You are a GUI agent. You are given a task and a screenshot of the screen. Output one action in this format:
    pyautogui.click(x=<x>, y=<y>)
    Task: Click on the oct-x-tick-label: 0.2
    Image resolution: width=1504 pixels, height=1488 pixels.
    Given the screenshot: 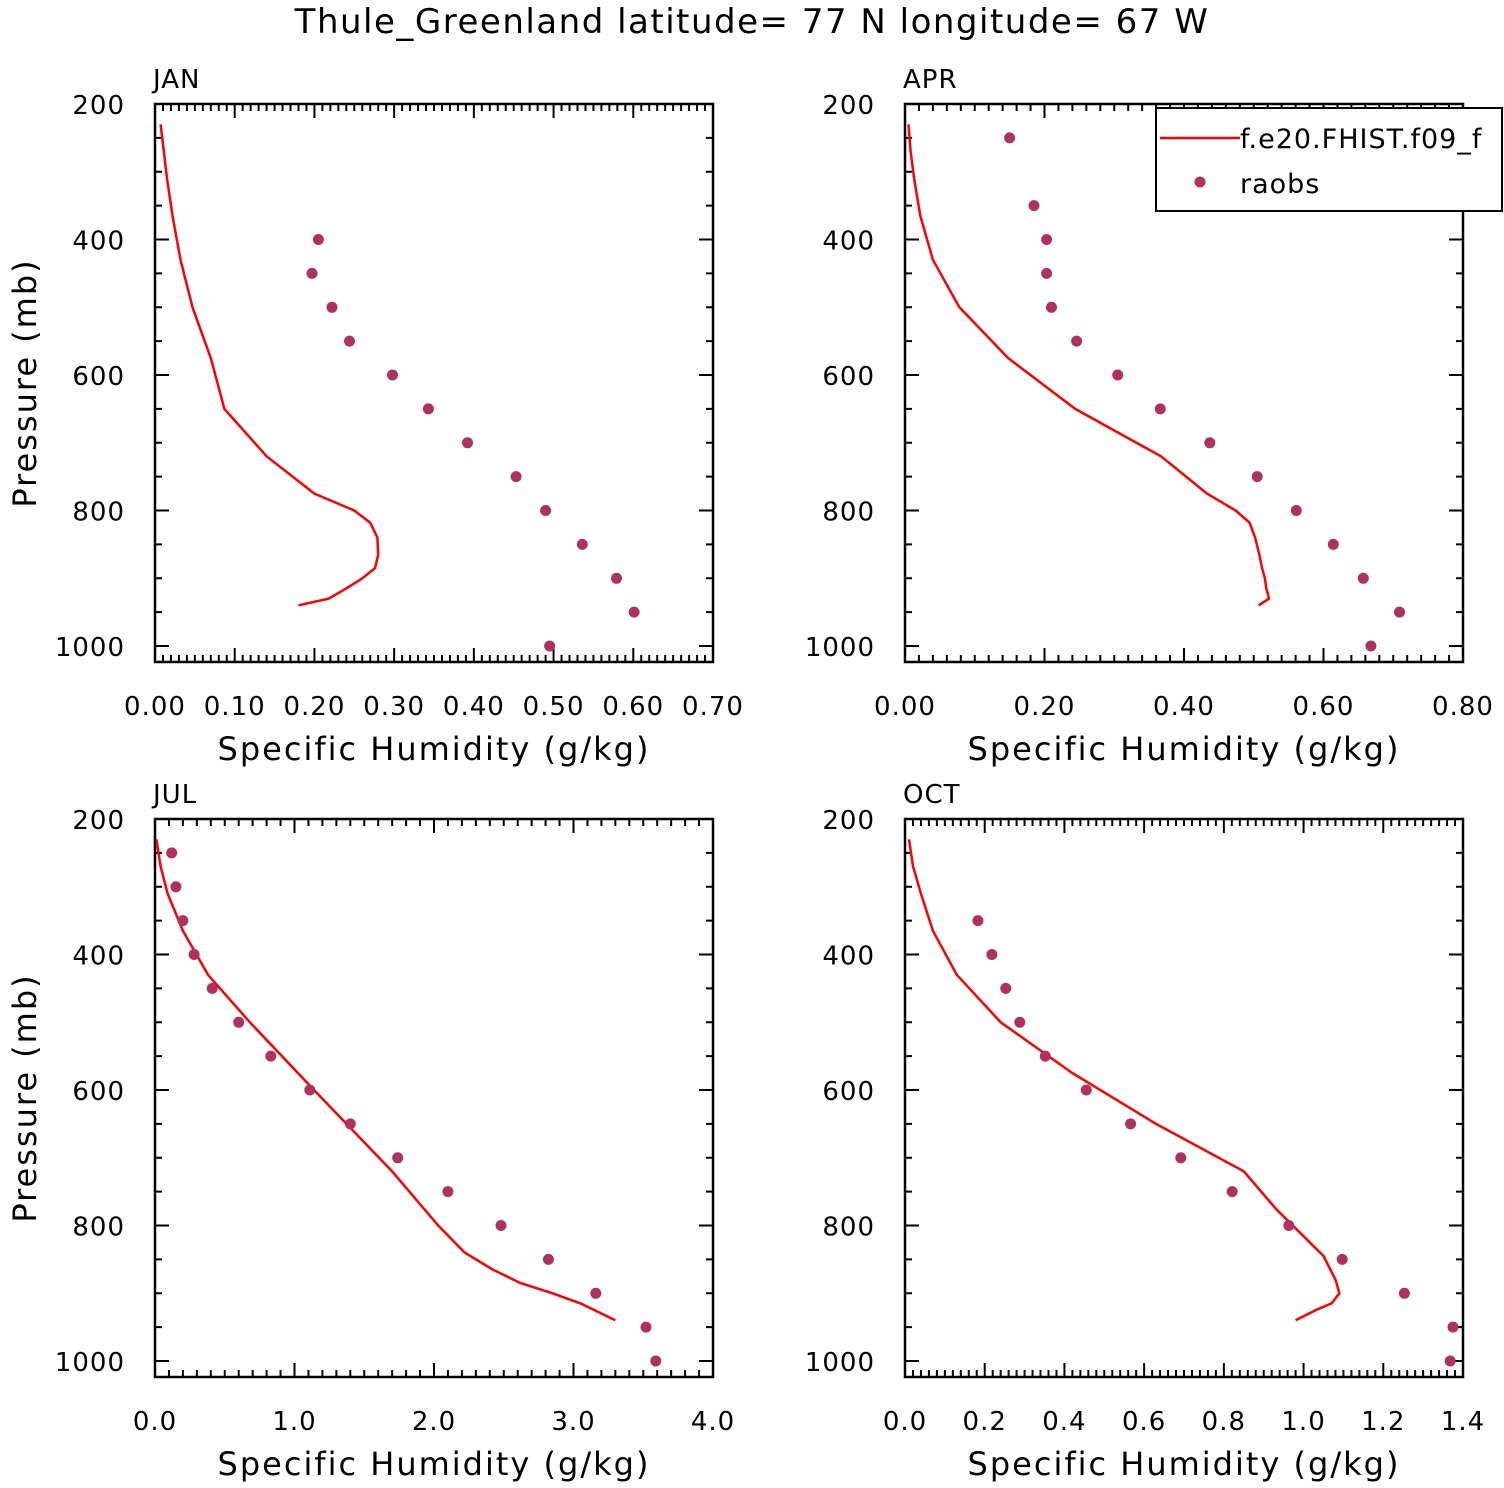 What is the action you would take?
    pyautogui.click(x=985, y=1422)
    